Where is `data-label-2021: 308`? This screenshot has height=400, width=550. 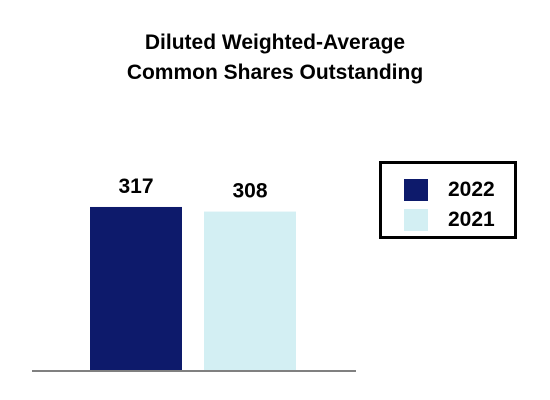 data-label-2021: 308 is located at coordinates (249, 191).